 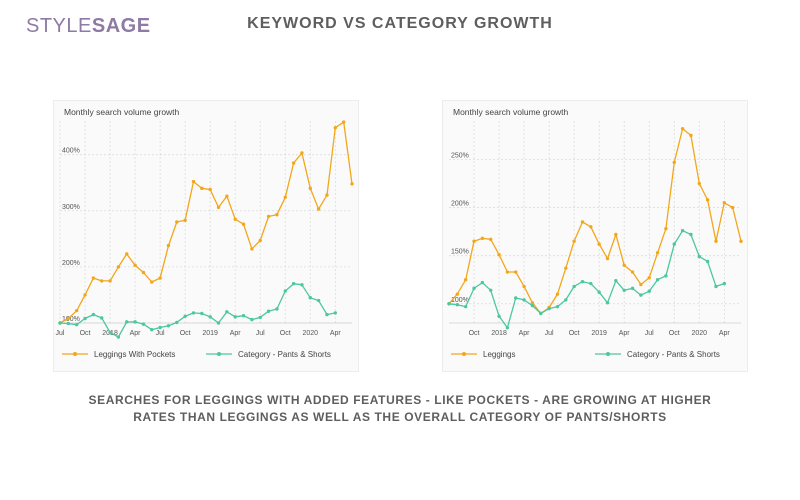 I want to click on chart-right-title: Monthly search volume growth, so click(x=511, y=112).